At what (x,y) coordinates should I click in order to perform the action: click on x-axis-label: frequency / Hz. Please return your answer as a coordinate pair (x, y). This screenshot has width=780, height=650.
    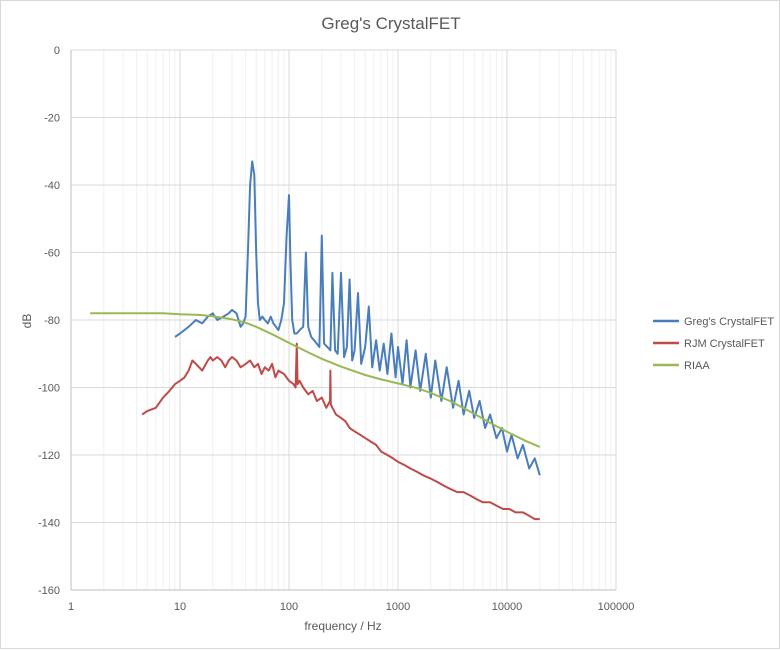
    Looking at the image, I should click on (342, 626).